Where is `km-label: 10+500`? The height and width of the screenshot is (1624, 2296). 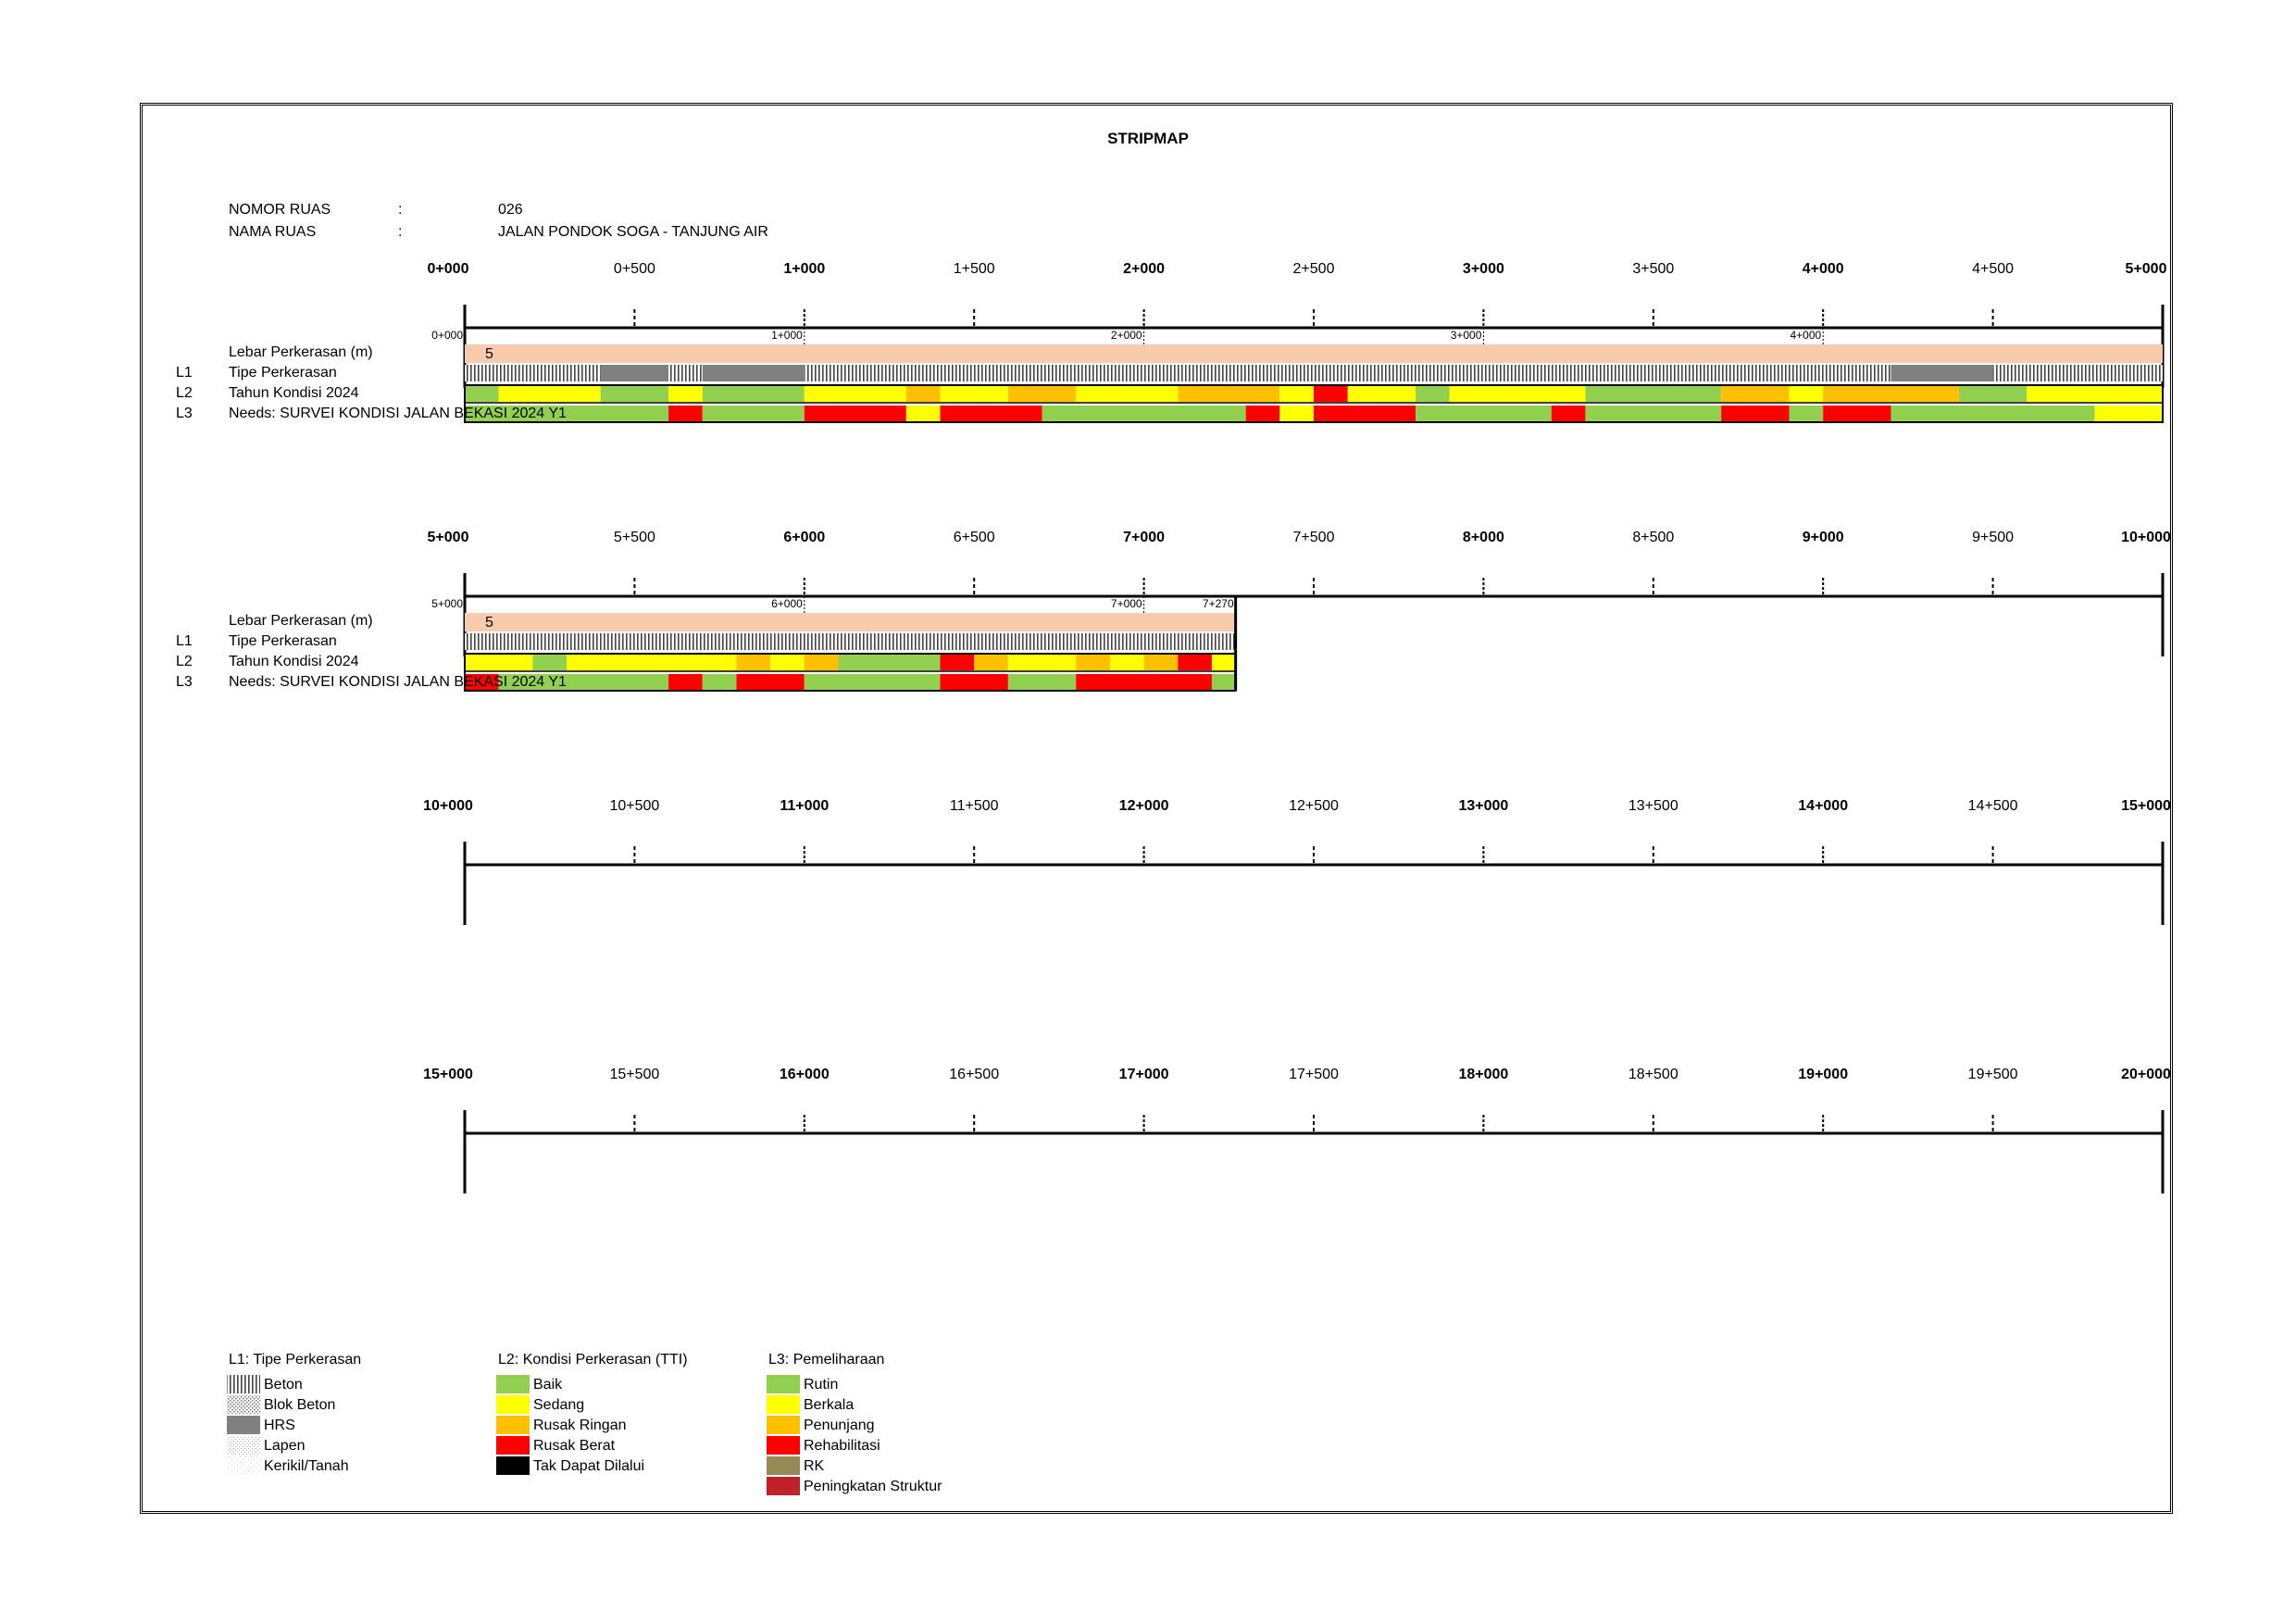 km-label: 10+500 is located at coordinates (634, 806).